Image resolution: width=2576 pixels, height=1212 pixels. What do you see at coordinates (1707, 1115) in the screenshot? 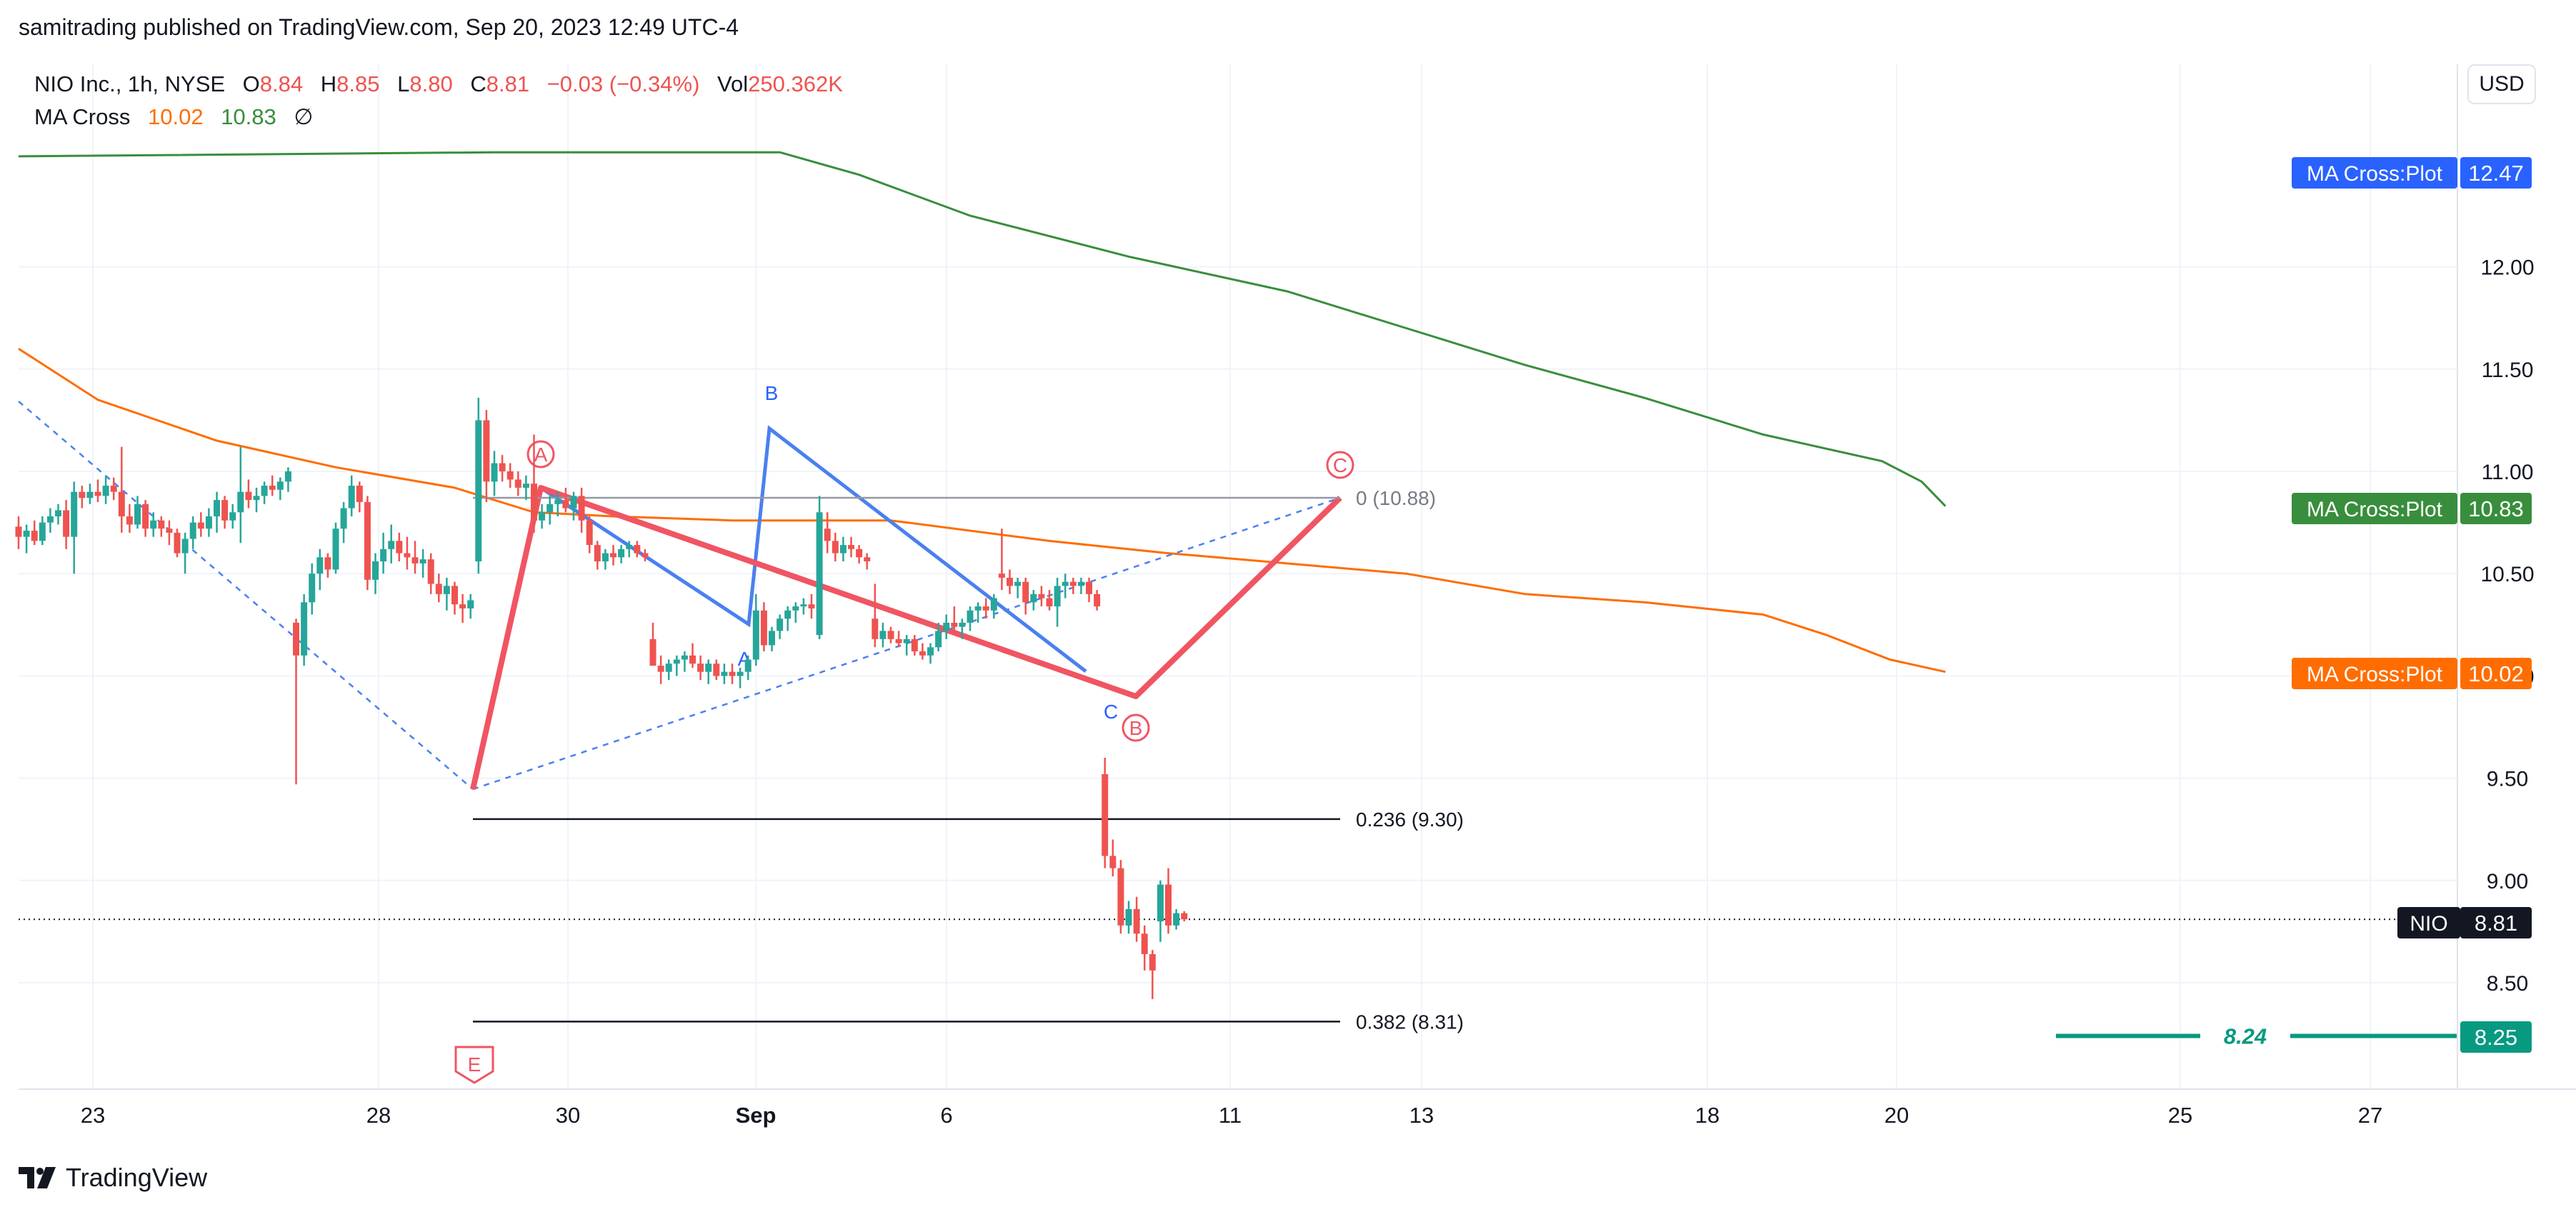
I see `x-tick-label: 18` at bounding box center [1707, 1115].